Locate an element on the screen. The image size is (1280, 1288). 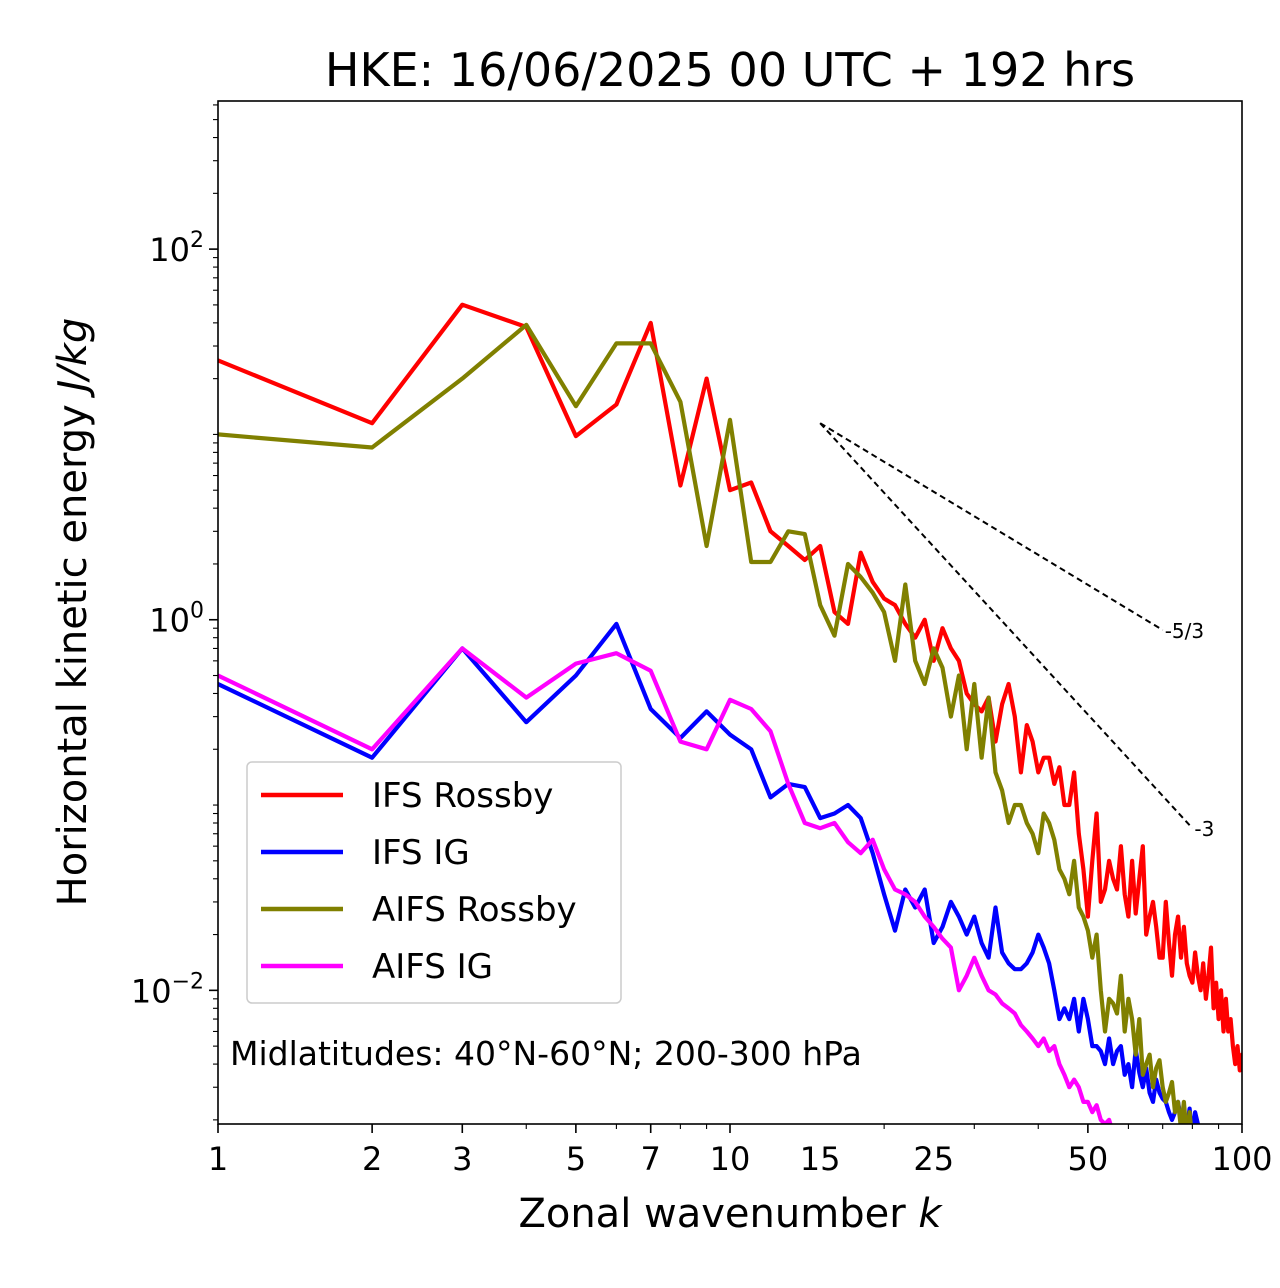
x-axis-label: Zonal wavenumber k is located at coordinates (730, 1214).